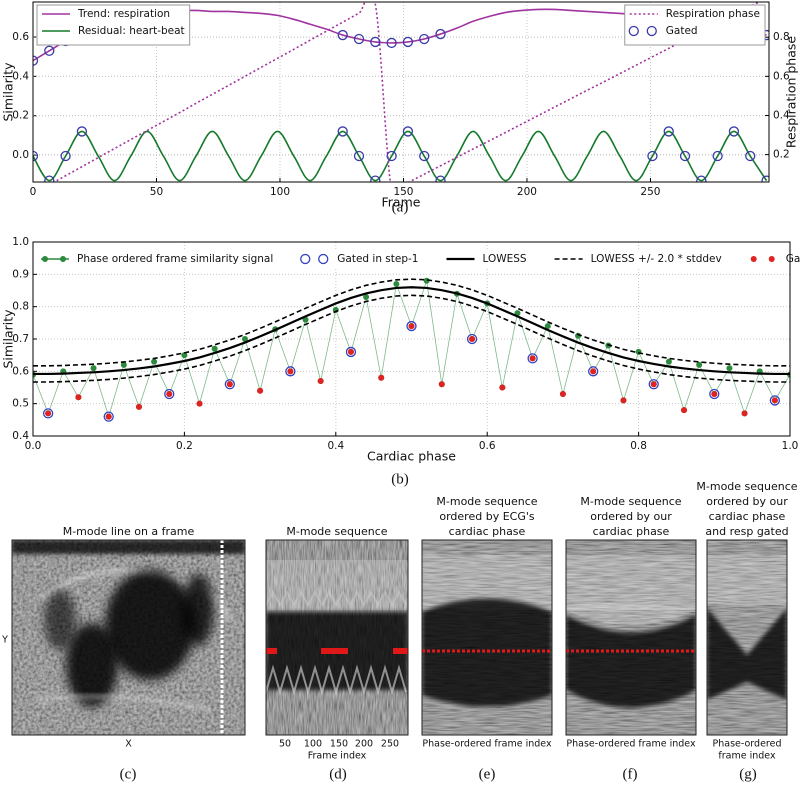 The height and width of the screenshot is (787, 800). I want to click on caption: (e), so click(487, 774).